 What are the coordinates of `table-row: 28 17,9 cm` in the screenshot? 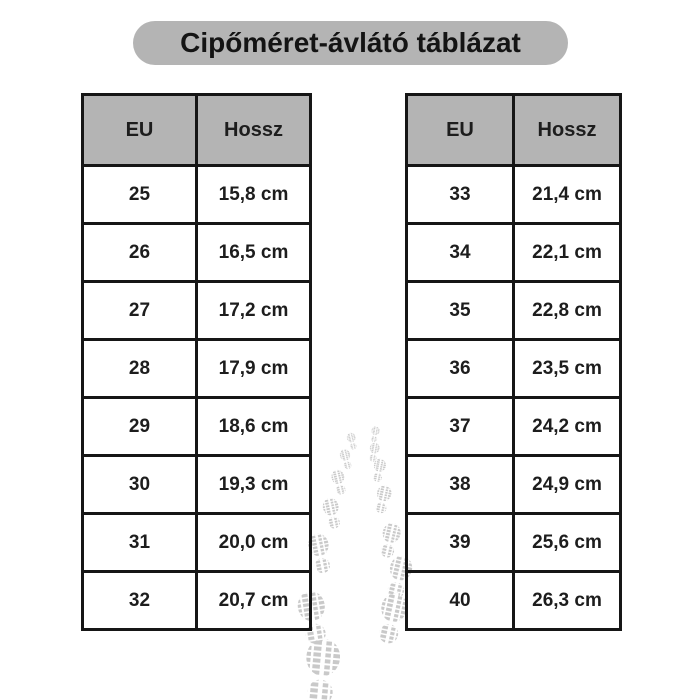 It's located at (196, 368).